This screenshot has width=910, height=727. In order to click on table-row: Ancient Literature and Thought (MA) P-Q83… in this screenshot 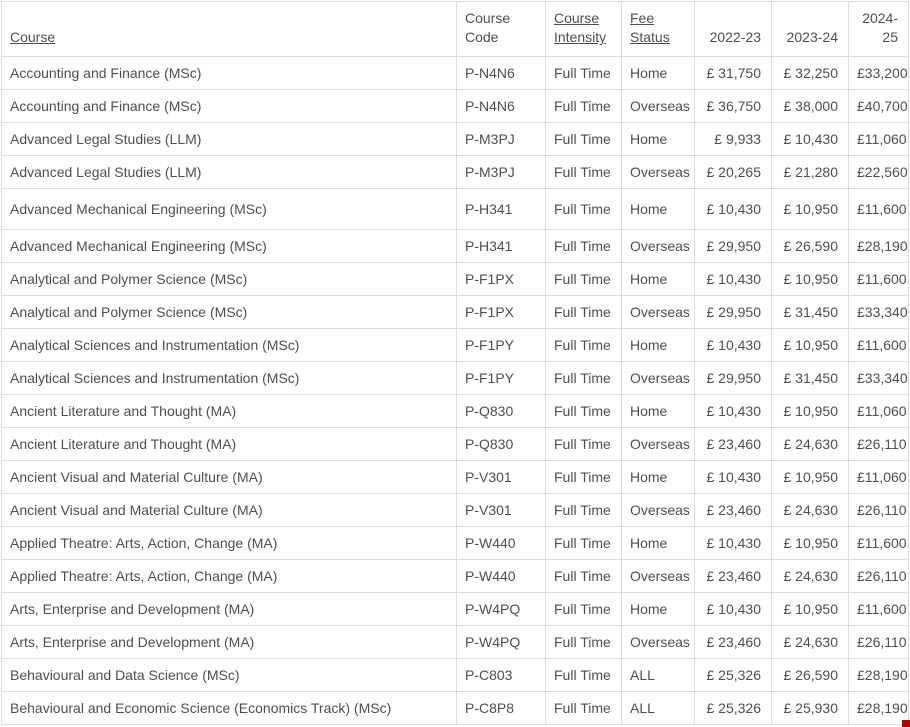, I will do `click(455, 411)`.